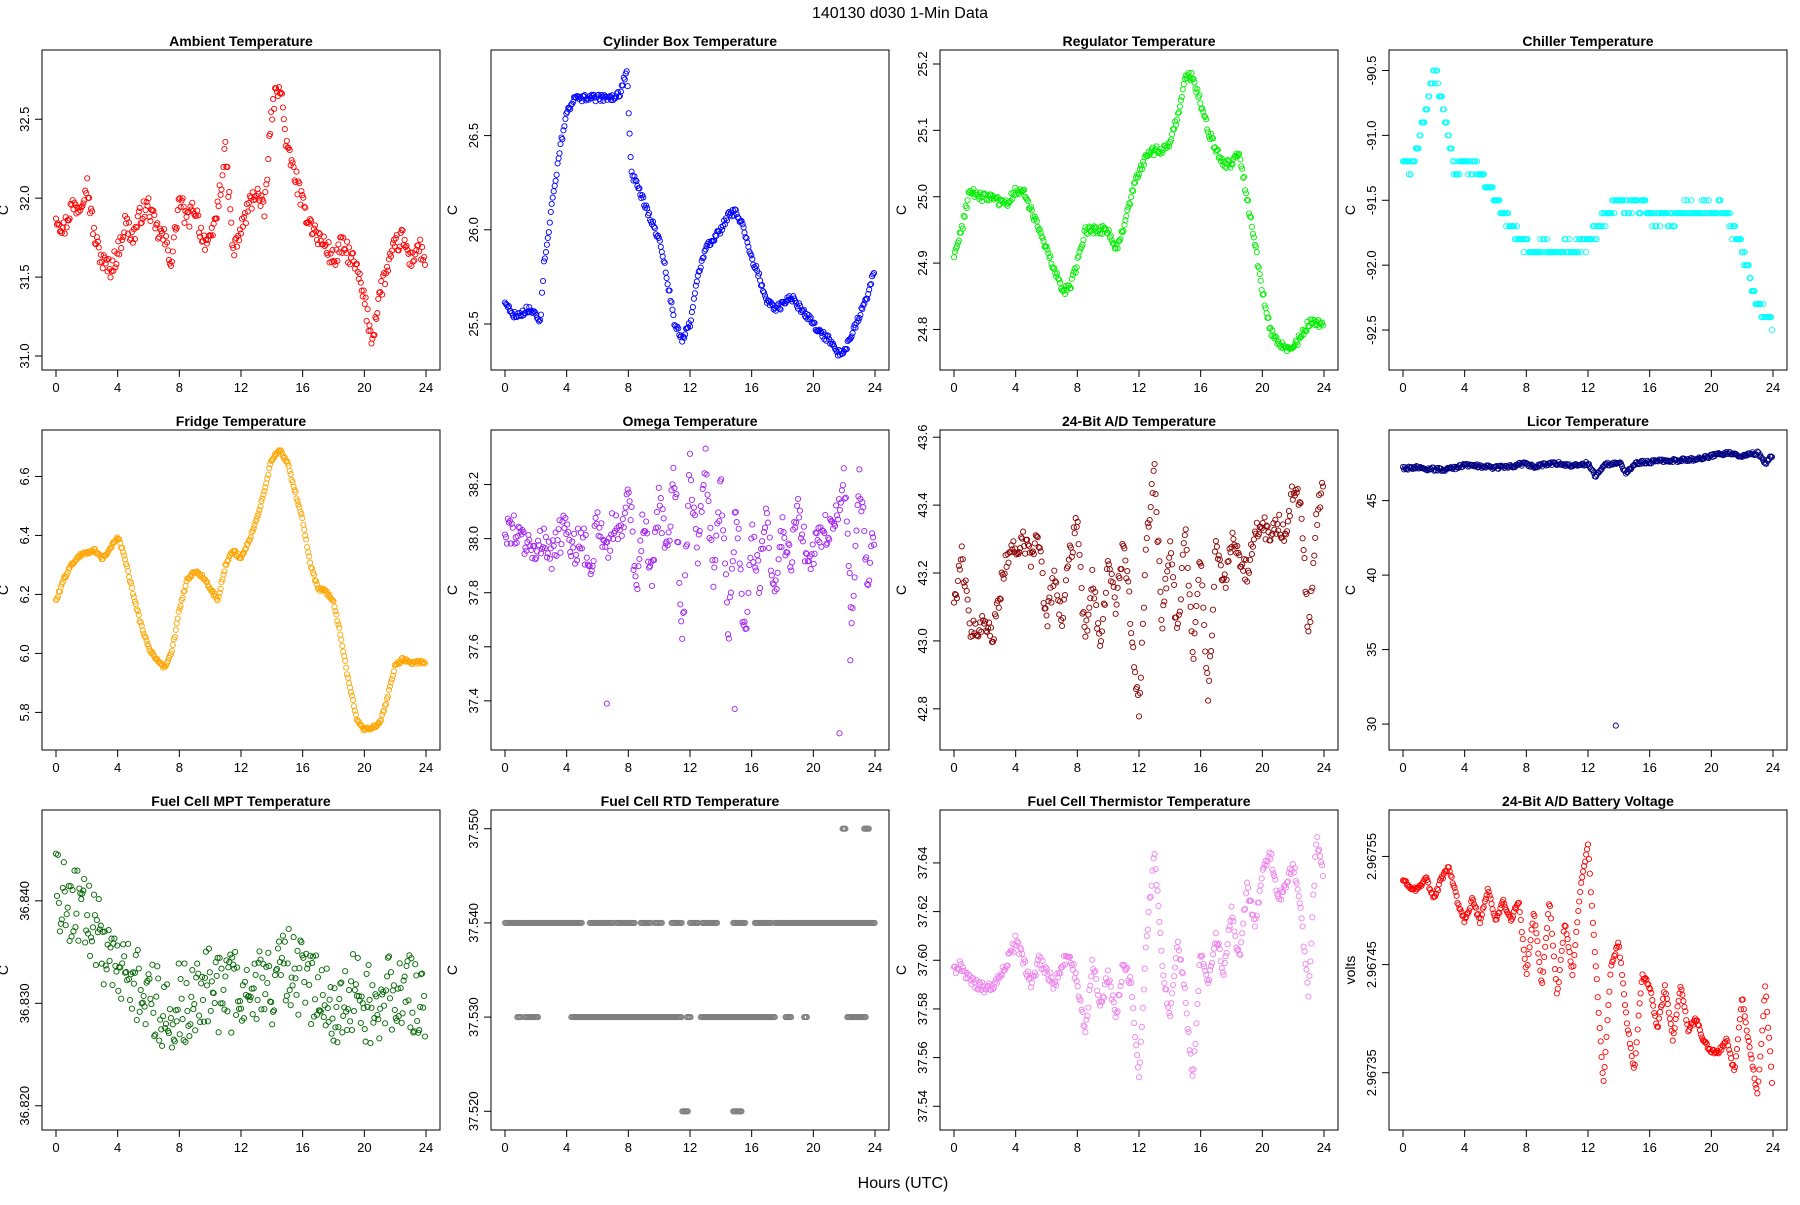 The width and height of the screenshot is (1800, 1205). What do you see at coordinates (1464, 767) in the screenshot?
I see `x-tick-label: 4` at bounding box center [1464, 767].